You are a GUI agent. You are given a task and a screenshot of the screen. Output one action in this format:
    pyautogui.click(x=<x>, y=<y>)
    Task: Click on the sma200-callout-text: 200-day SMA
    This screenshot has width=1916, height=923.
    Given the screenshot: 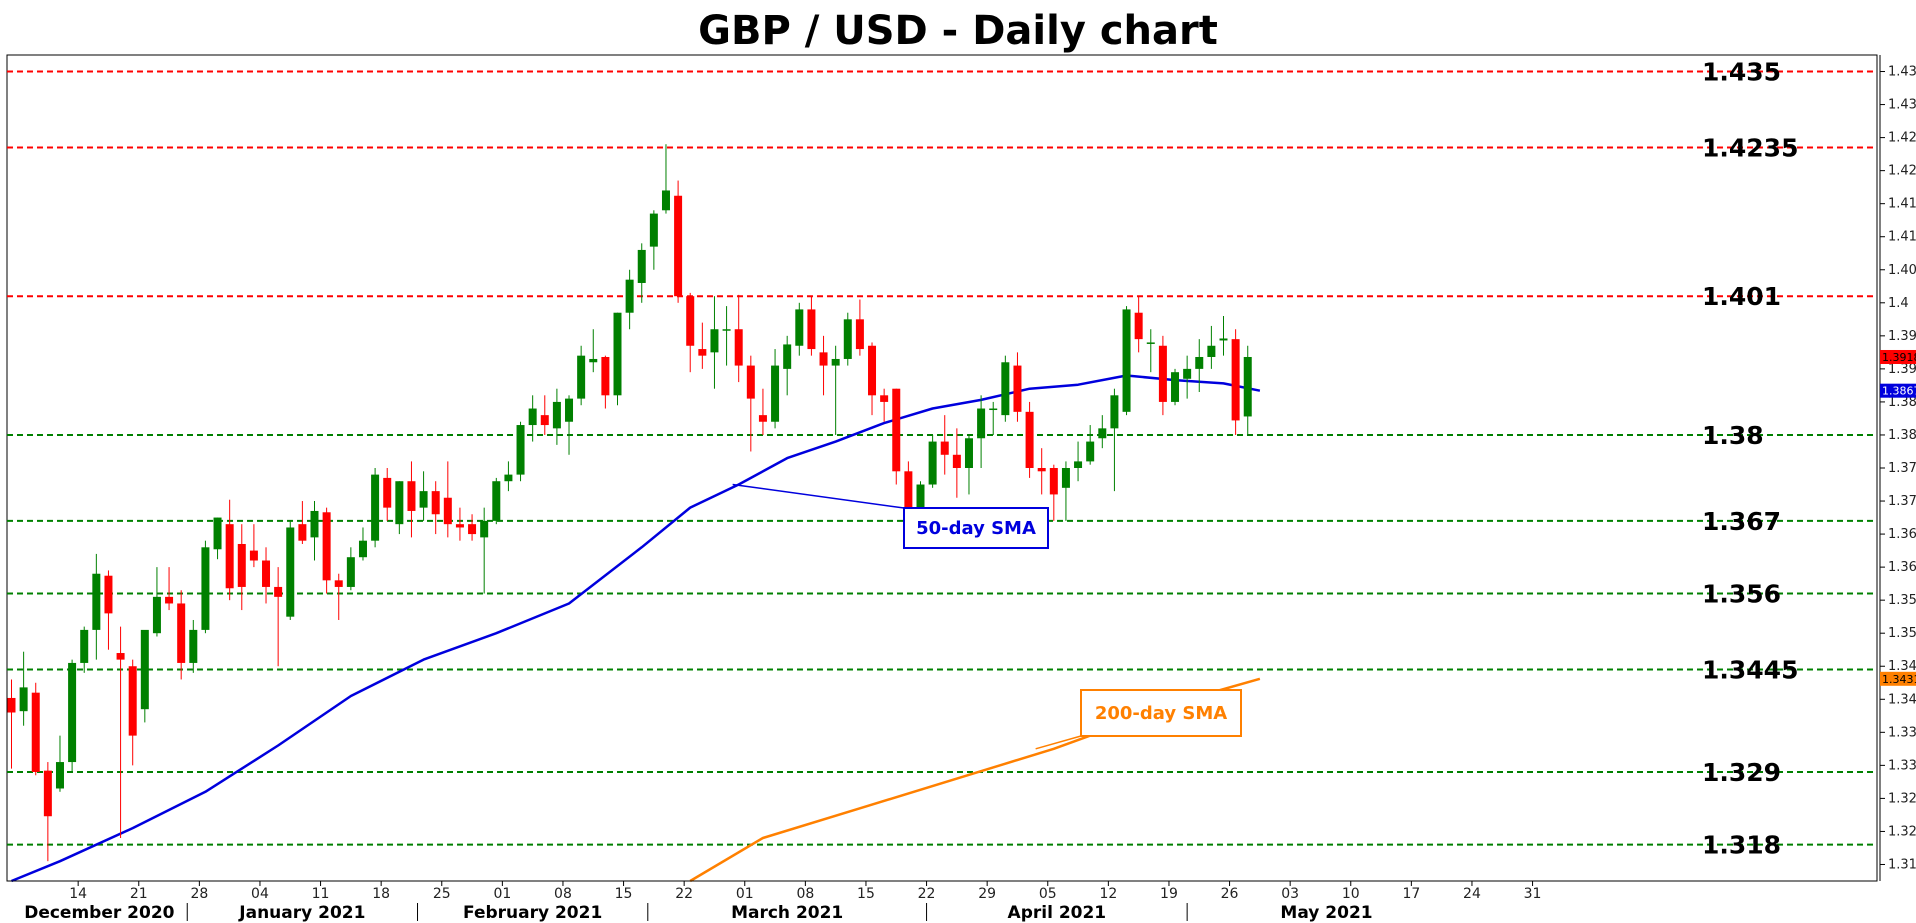 What is the action you would take?
    pyautogui.click(x=1161, y=713)
    